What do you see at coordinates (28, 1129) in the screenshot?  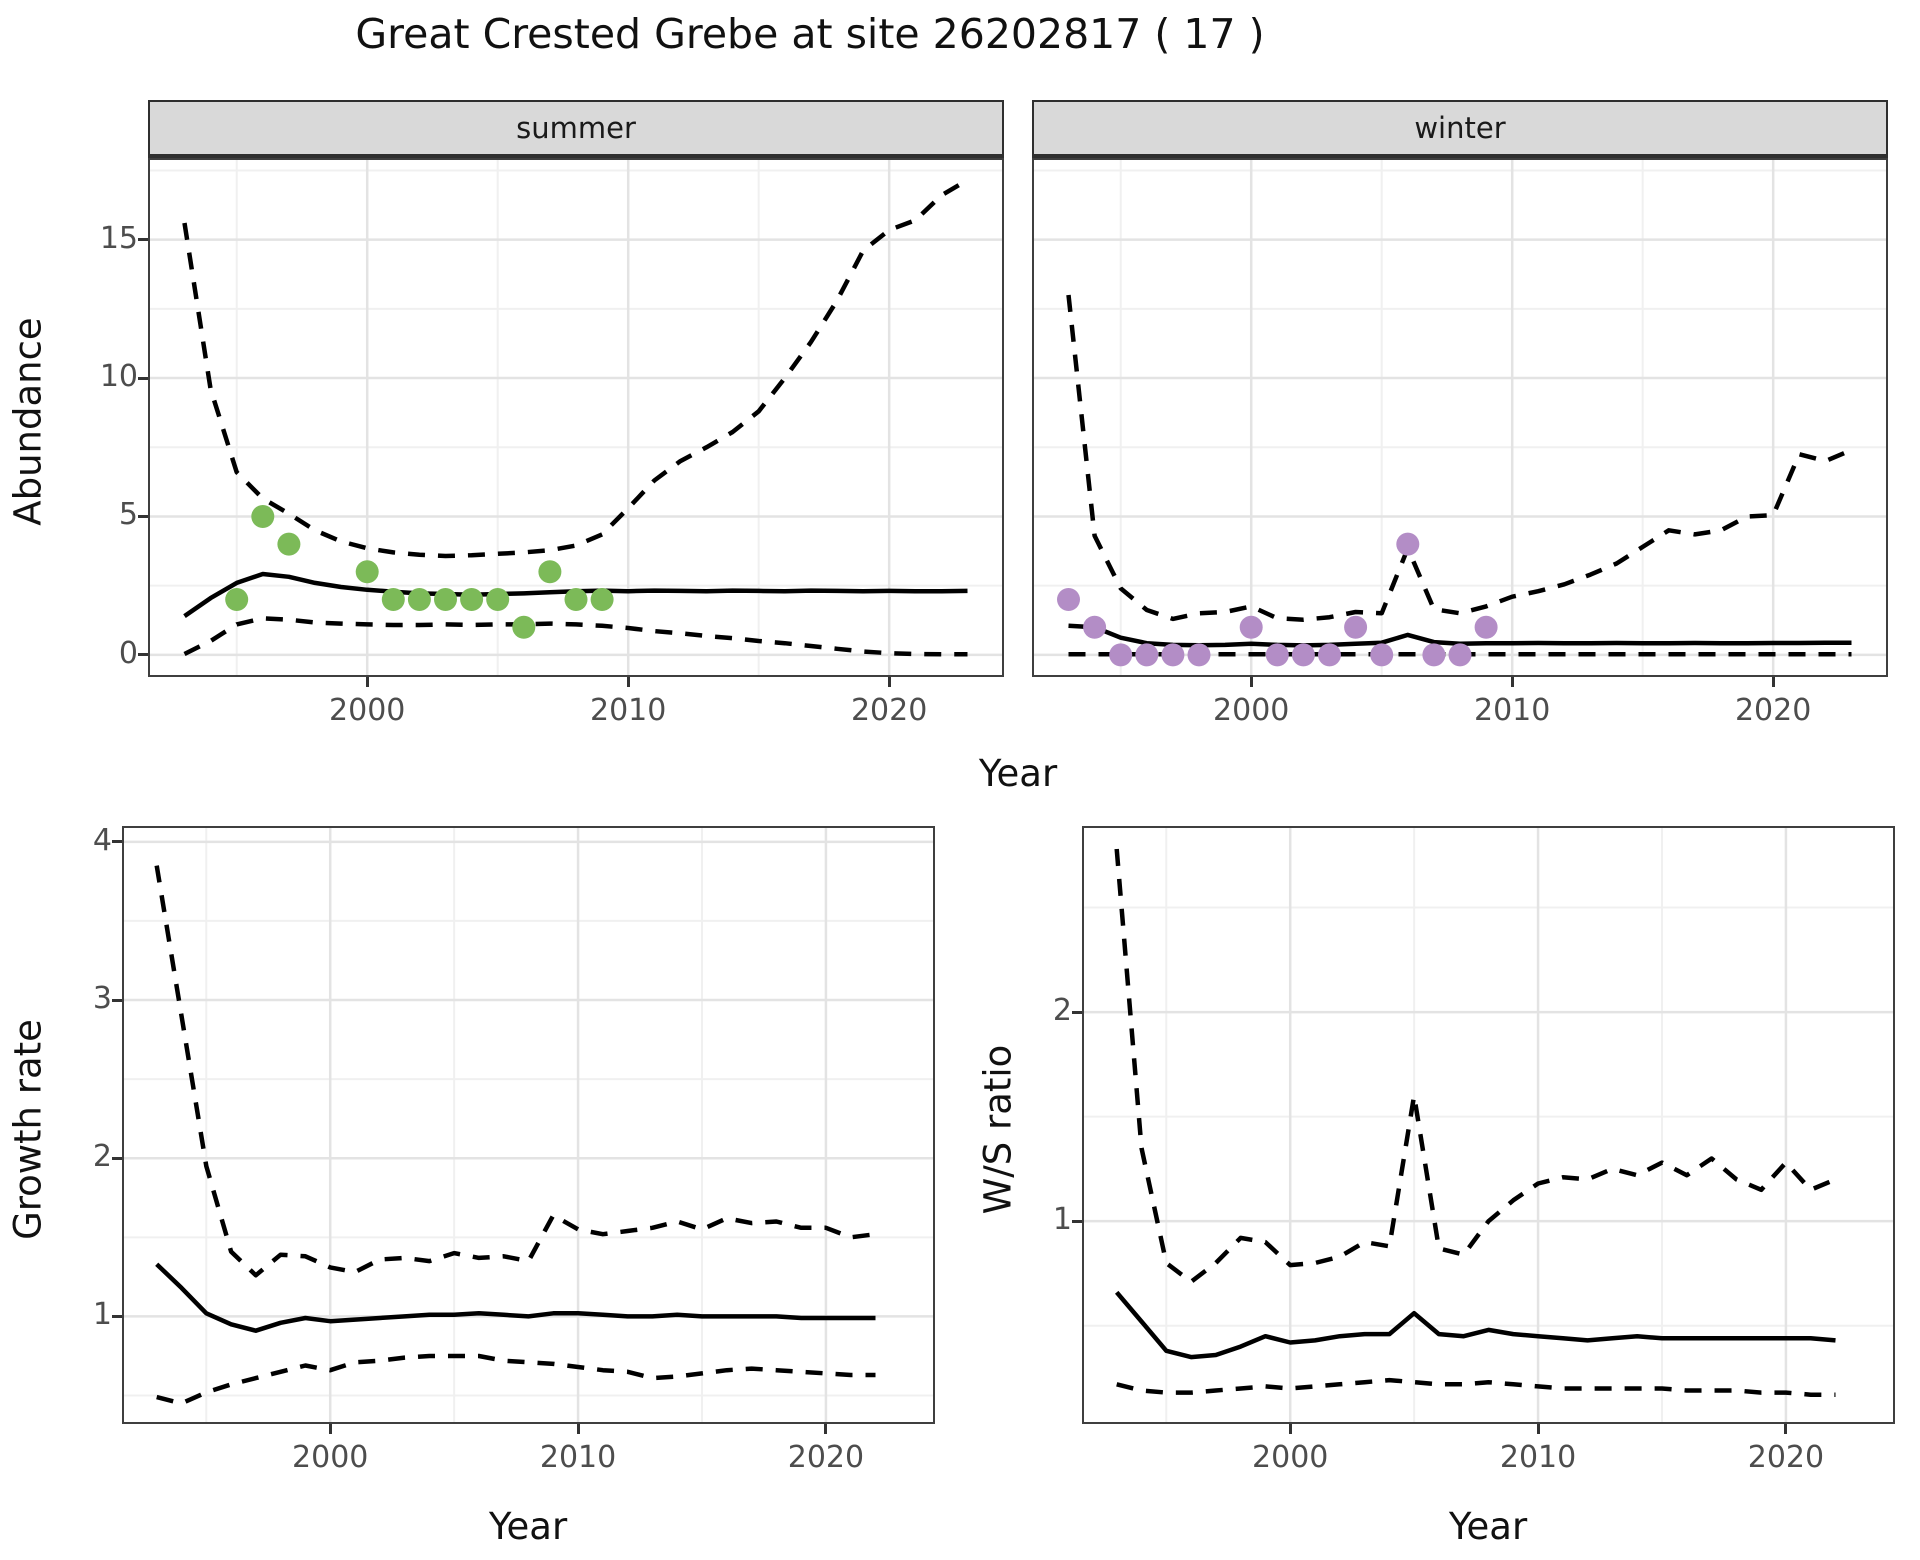 I see `y-axis-title-growth-rate: Growth rate` at bounding box center [28, 1129].